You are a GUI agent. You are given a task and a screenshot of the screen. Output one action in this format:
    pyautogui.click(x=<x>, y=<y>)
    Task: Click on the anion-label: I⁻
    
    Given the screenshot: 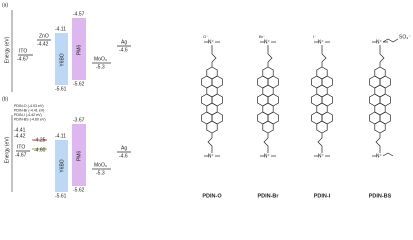 What is the action you would take?
    pyautogui.click(x=314, y=36)
    